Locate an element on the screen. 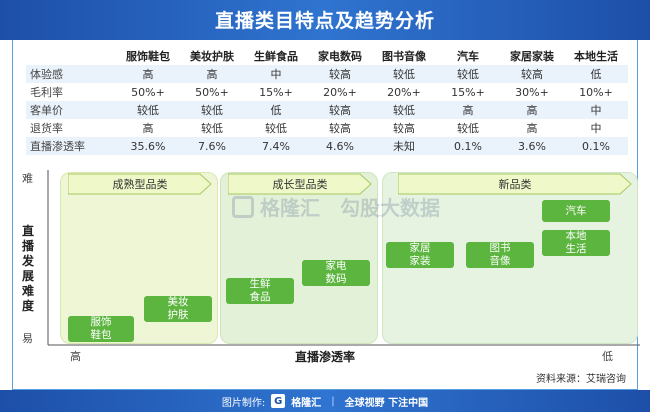 The width and height of the screenshot is (650, 412). box-line: 音像 is located at coordinates (500, 261).